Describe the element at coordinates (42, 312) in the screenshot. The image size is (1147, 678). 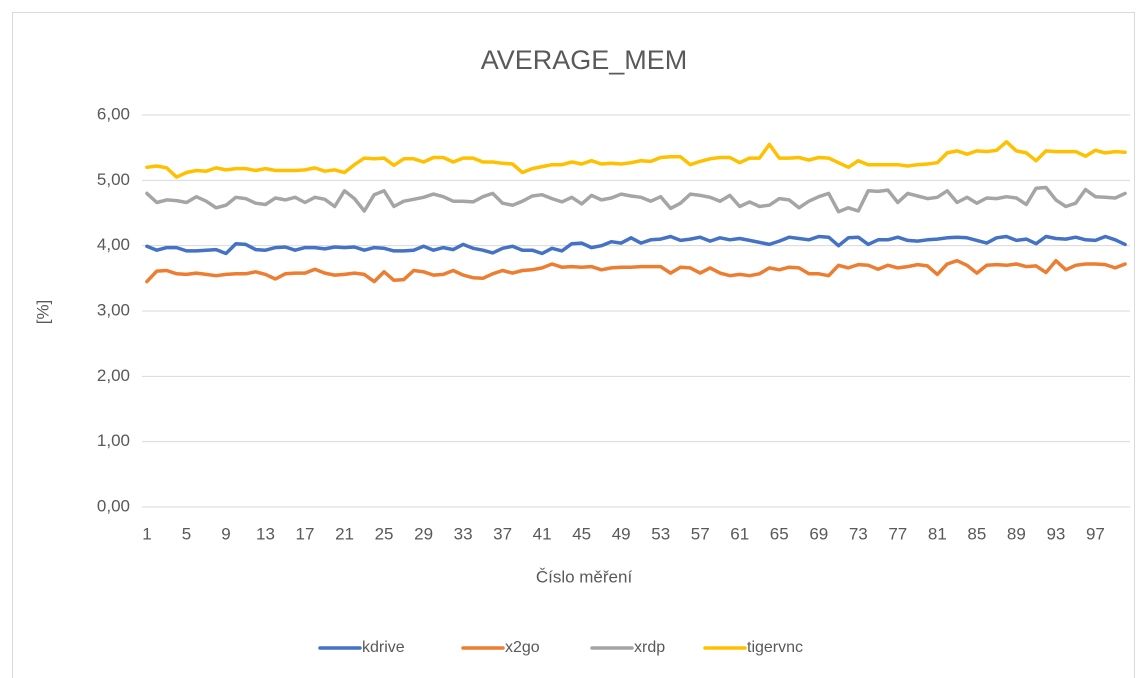
I see `y-axis-label: [%]` at that location.